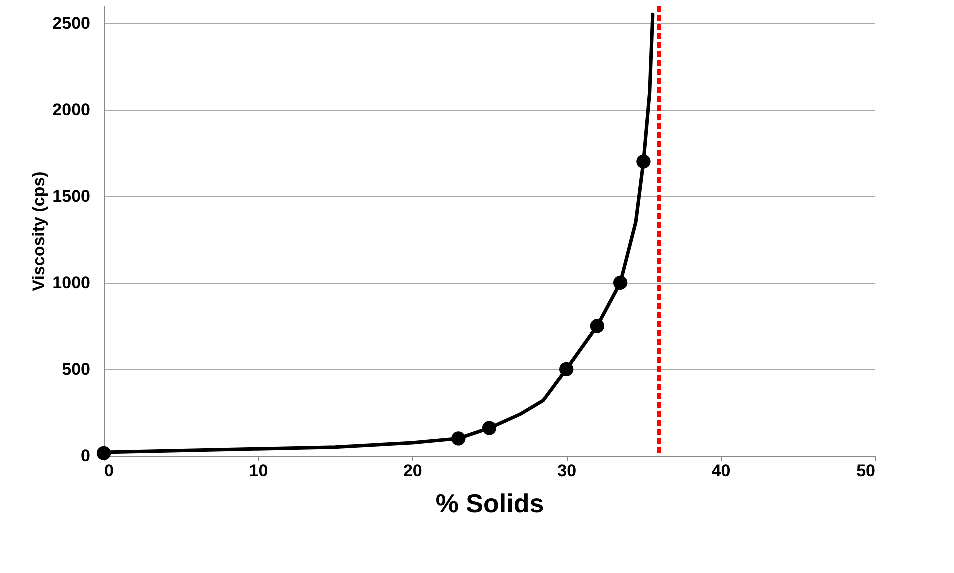 Image resolution: width=954 pixels, height=573 pixels. I want to click on y-tick-label: 1500, so click(71, 196).